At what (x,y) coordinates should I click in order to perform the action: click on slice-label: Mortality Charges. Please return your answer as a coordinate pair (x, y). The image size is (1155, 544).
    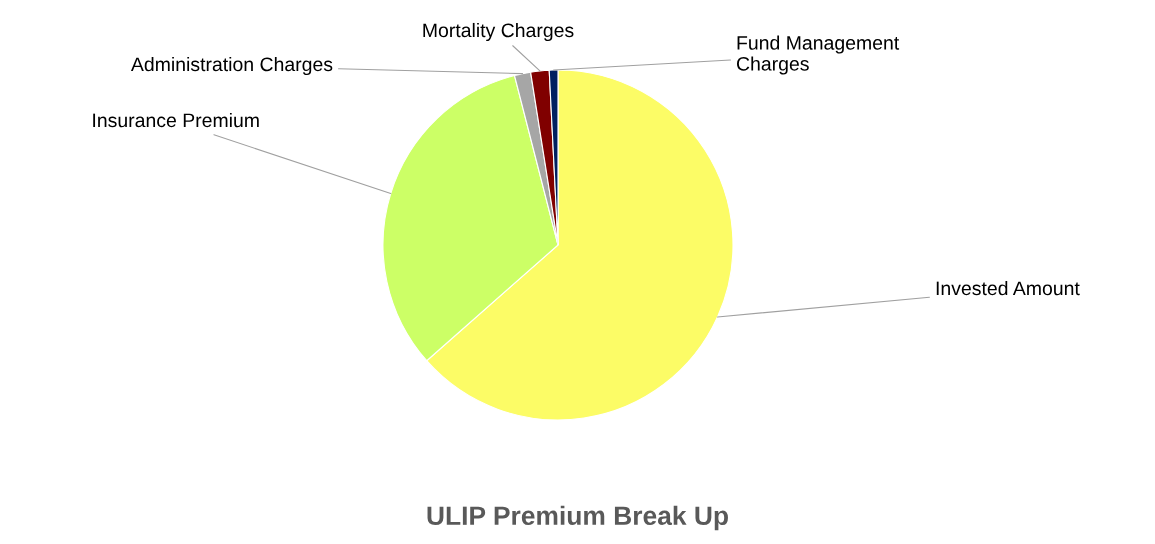
    Looking at the image, I should click on (498, 32).